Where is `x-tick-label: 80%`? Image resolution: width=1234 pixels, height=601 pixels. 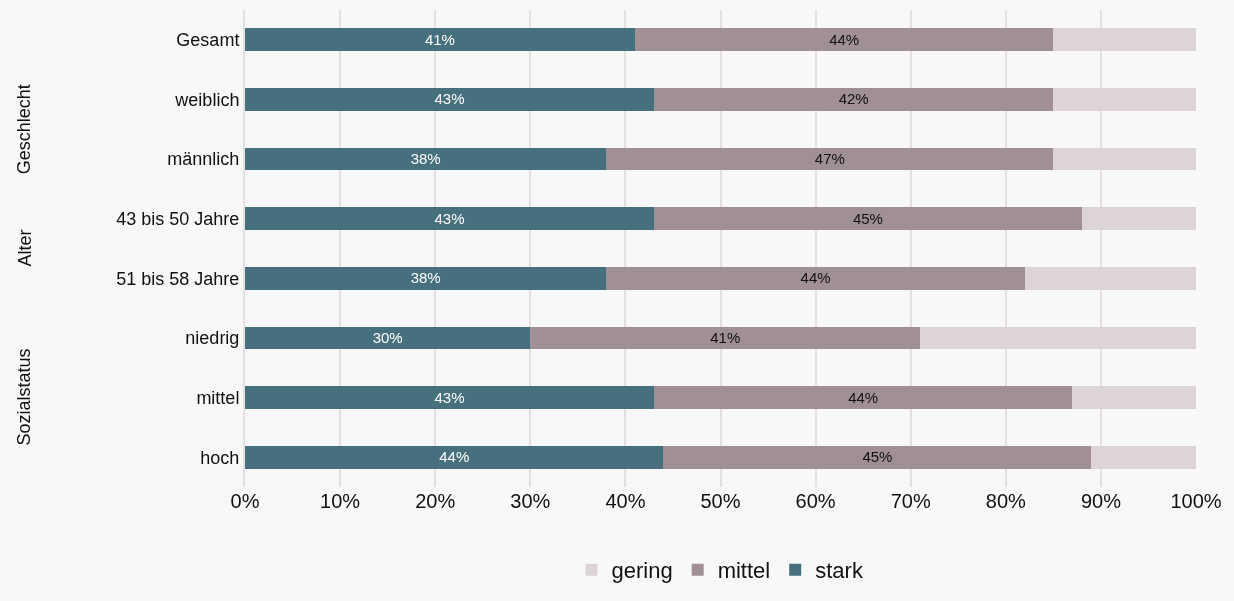 x-tick-label: 80% is located at coordinates (1006, 501).